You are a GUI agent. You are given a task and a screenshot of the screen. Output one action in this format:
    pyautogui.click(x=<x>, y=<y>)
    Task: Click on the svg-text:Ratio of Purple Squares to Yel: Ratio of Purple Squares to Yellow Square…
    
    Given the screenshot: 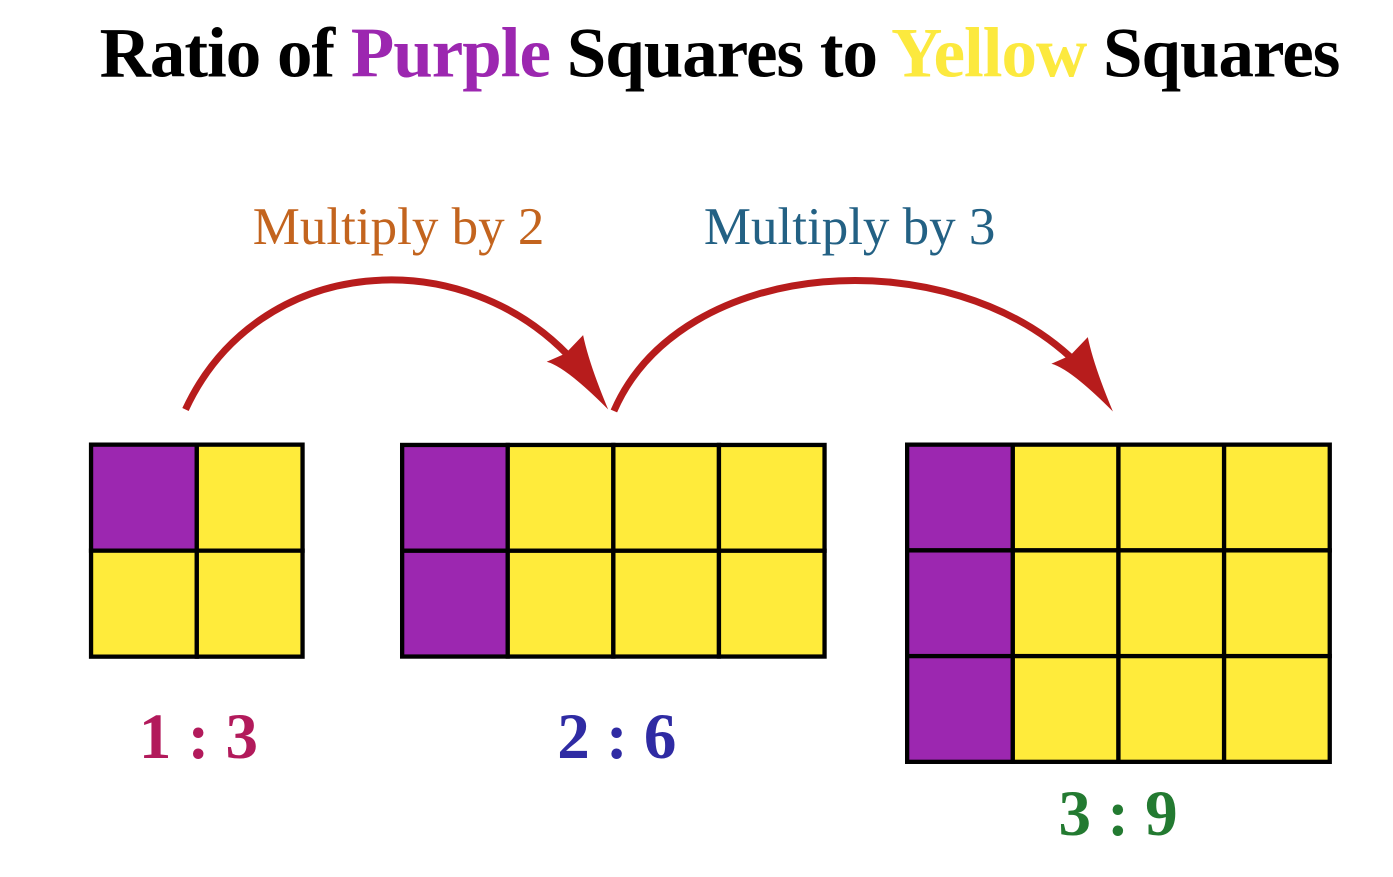 What is the action you would take?
    pyautogui.click(x=720, y=54)
    